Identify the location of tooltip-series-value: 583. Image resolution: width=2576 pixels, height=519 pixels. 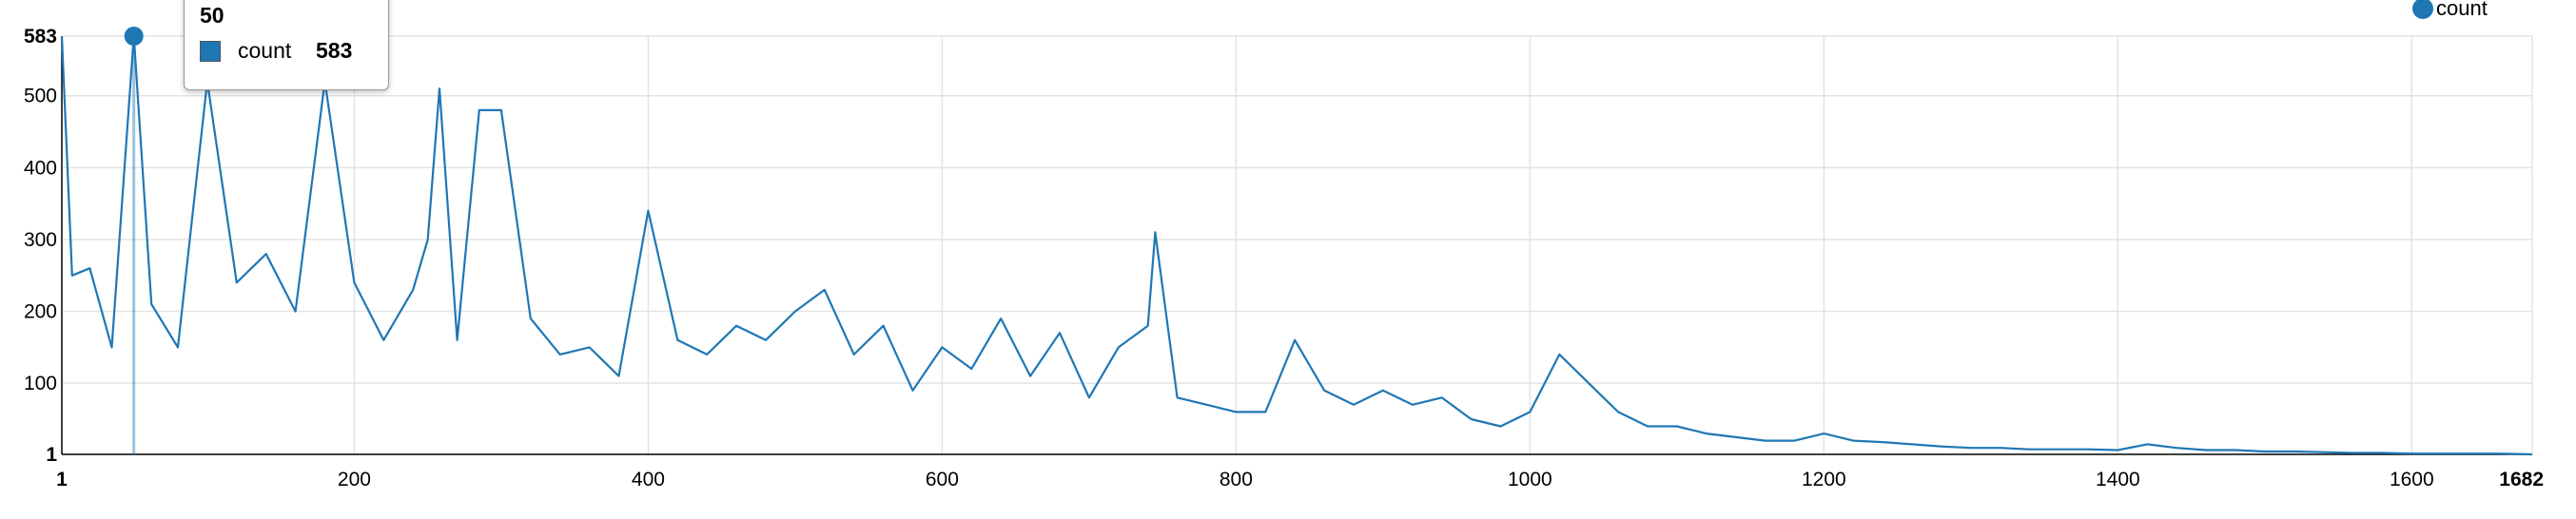
(334, 50).